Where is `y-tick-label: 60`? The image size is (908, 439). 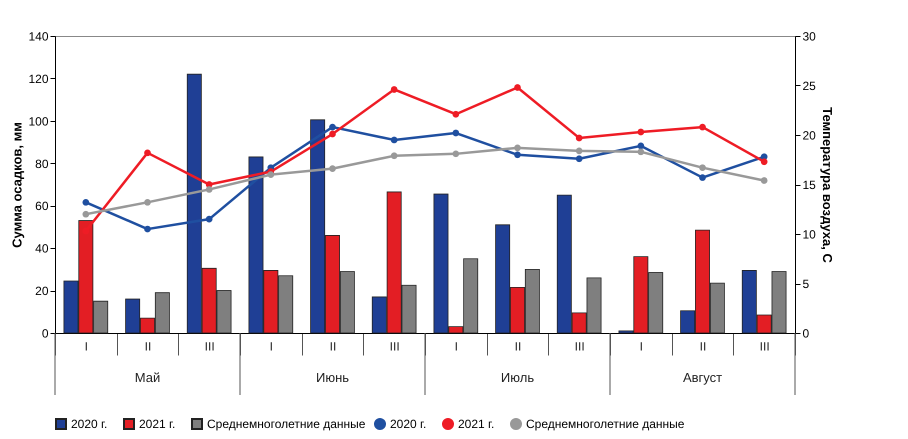 y-tick-label: 60 is located at coordinates (42, 206).